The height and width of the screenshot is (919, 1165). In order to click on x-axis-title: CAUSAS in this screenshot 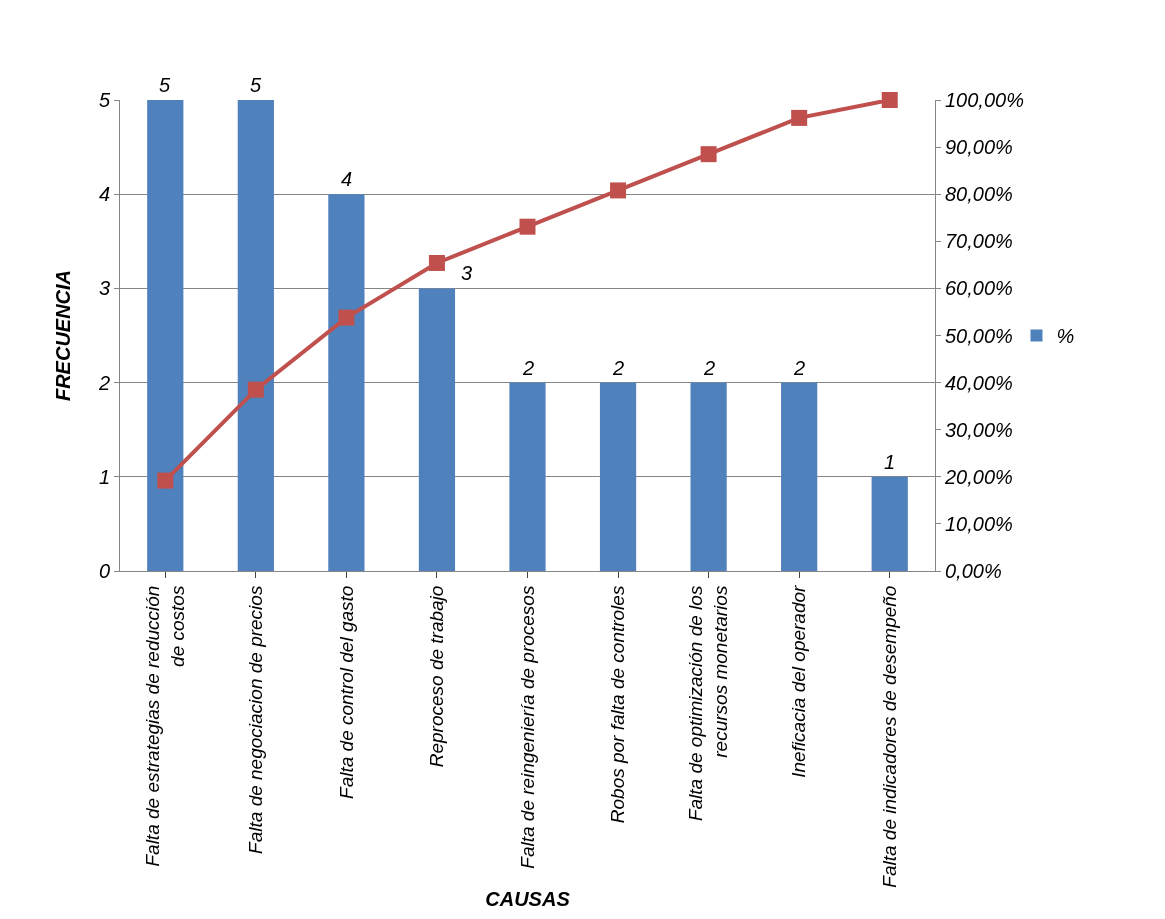, I will do `click(528, 899)`.